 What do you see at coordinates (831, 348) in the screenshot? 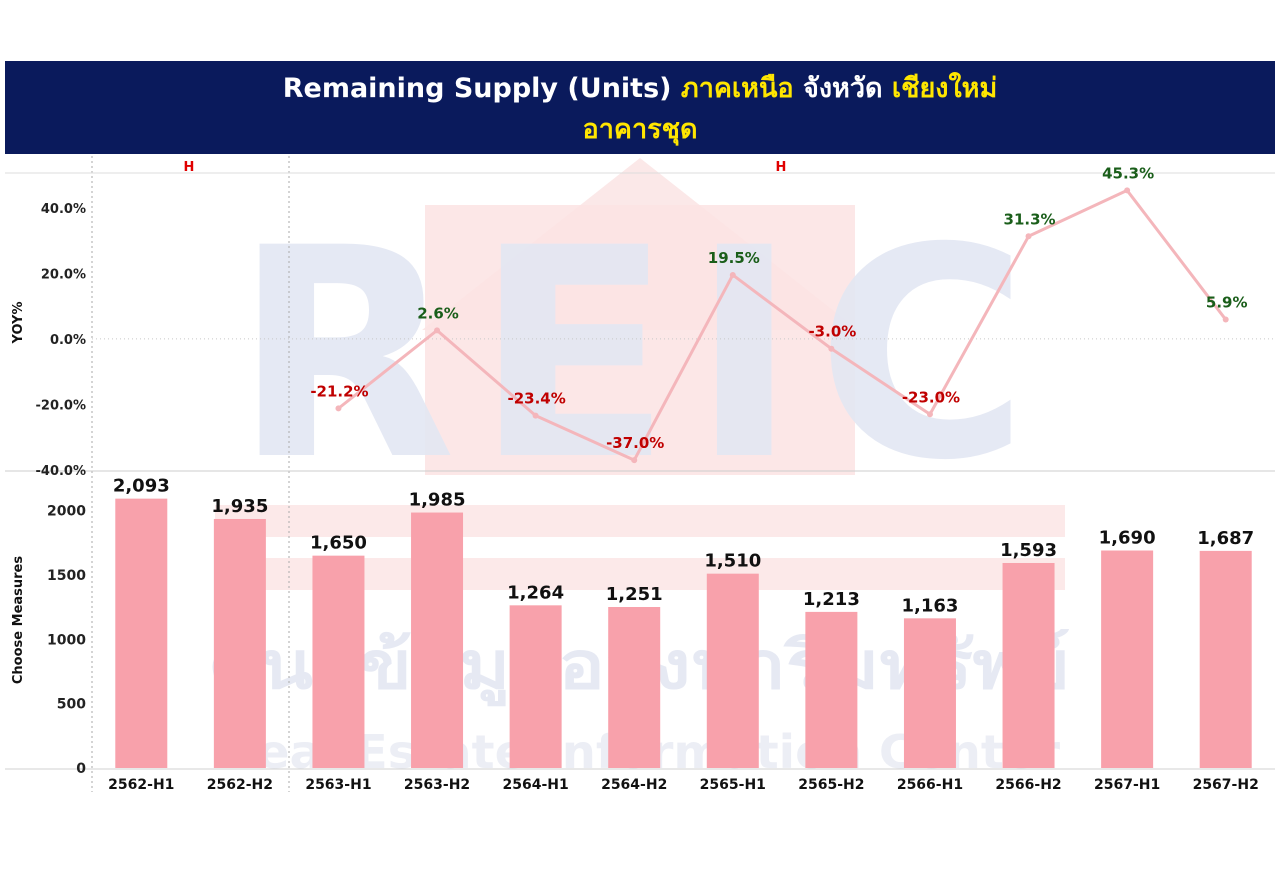
I see `yoy-point-2565-H2` at bounding box center [831, 348].